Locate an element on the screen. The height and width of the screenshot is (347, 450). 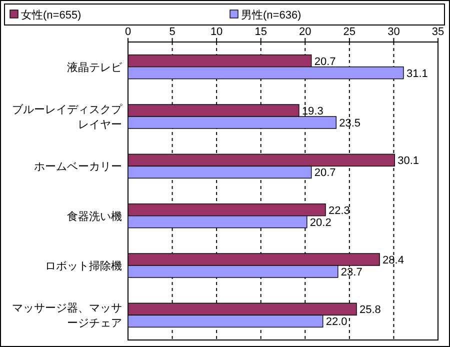
y-tick-label: 液晶テレビ is located at coordinates (95, 67).